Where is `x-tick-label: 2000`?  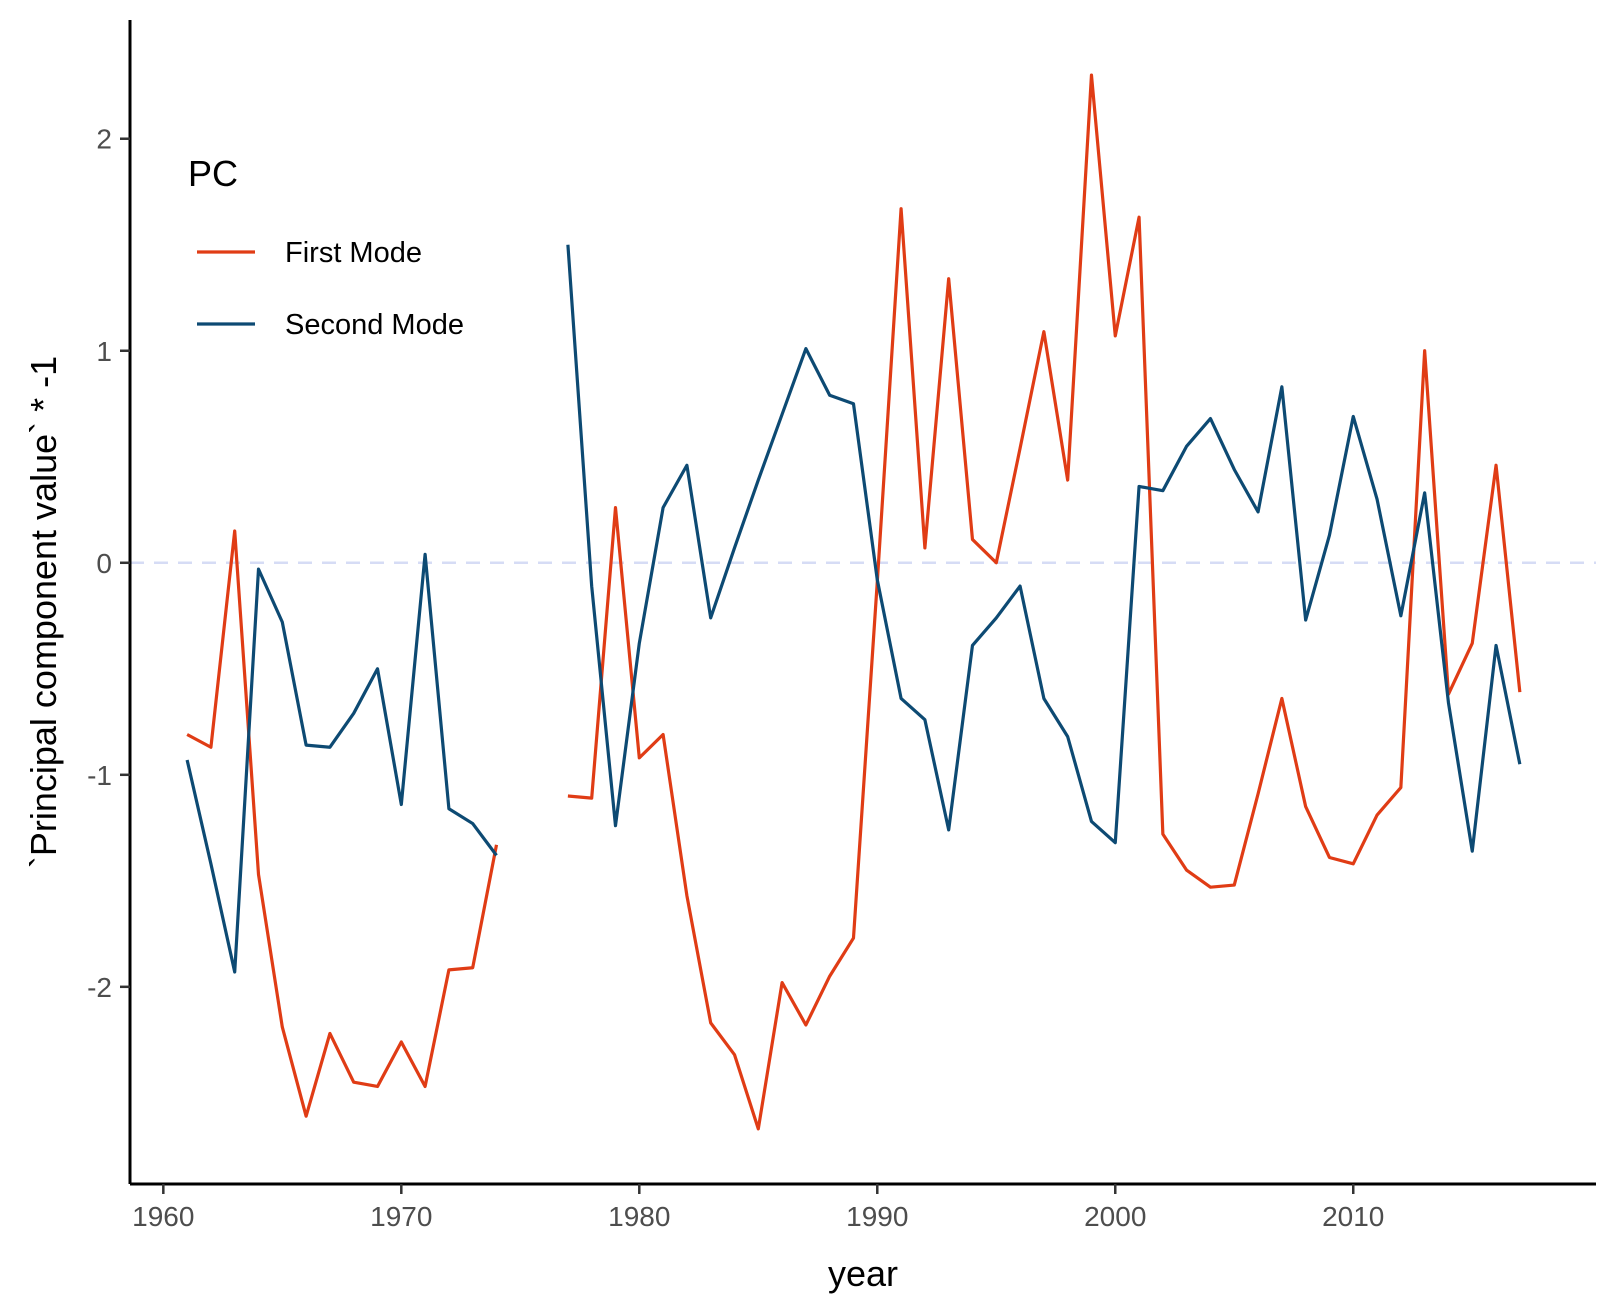
x-tick-label: 2000 is located at coordinates (1115, 1216).